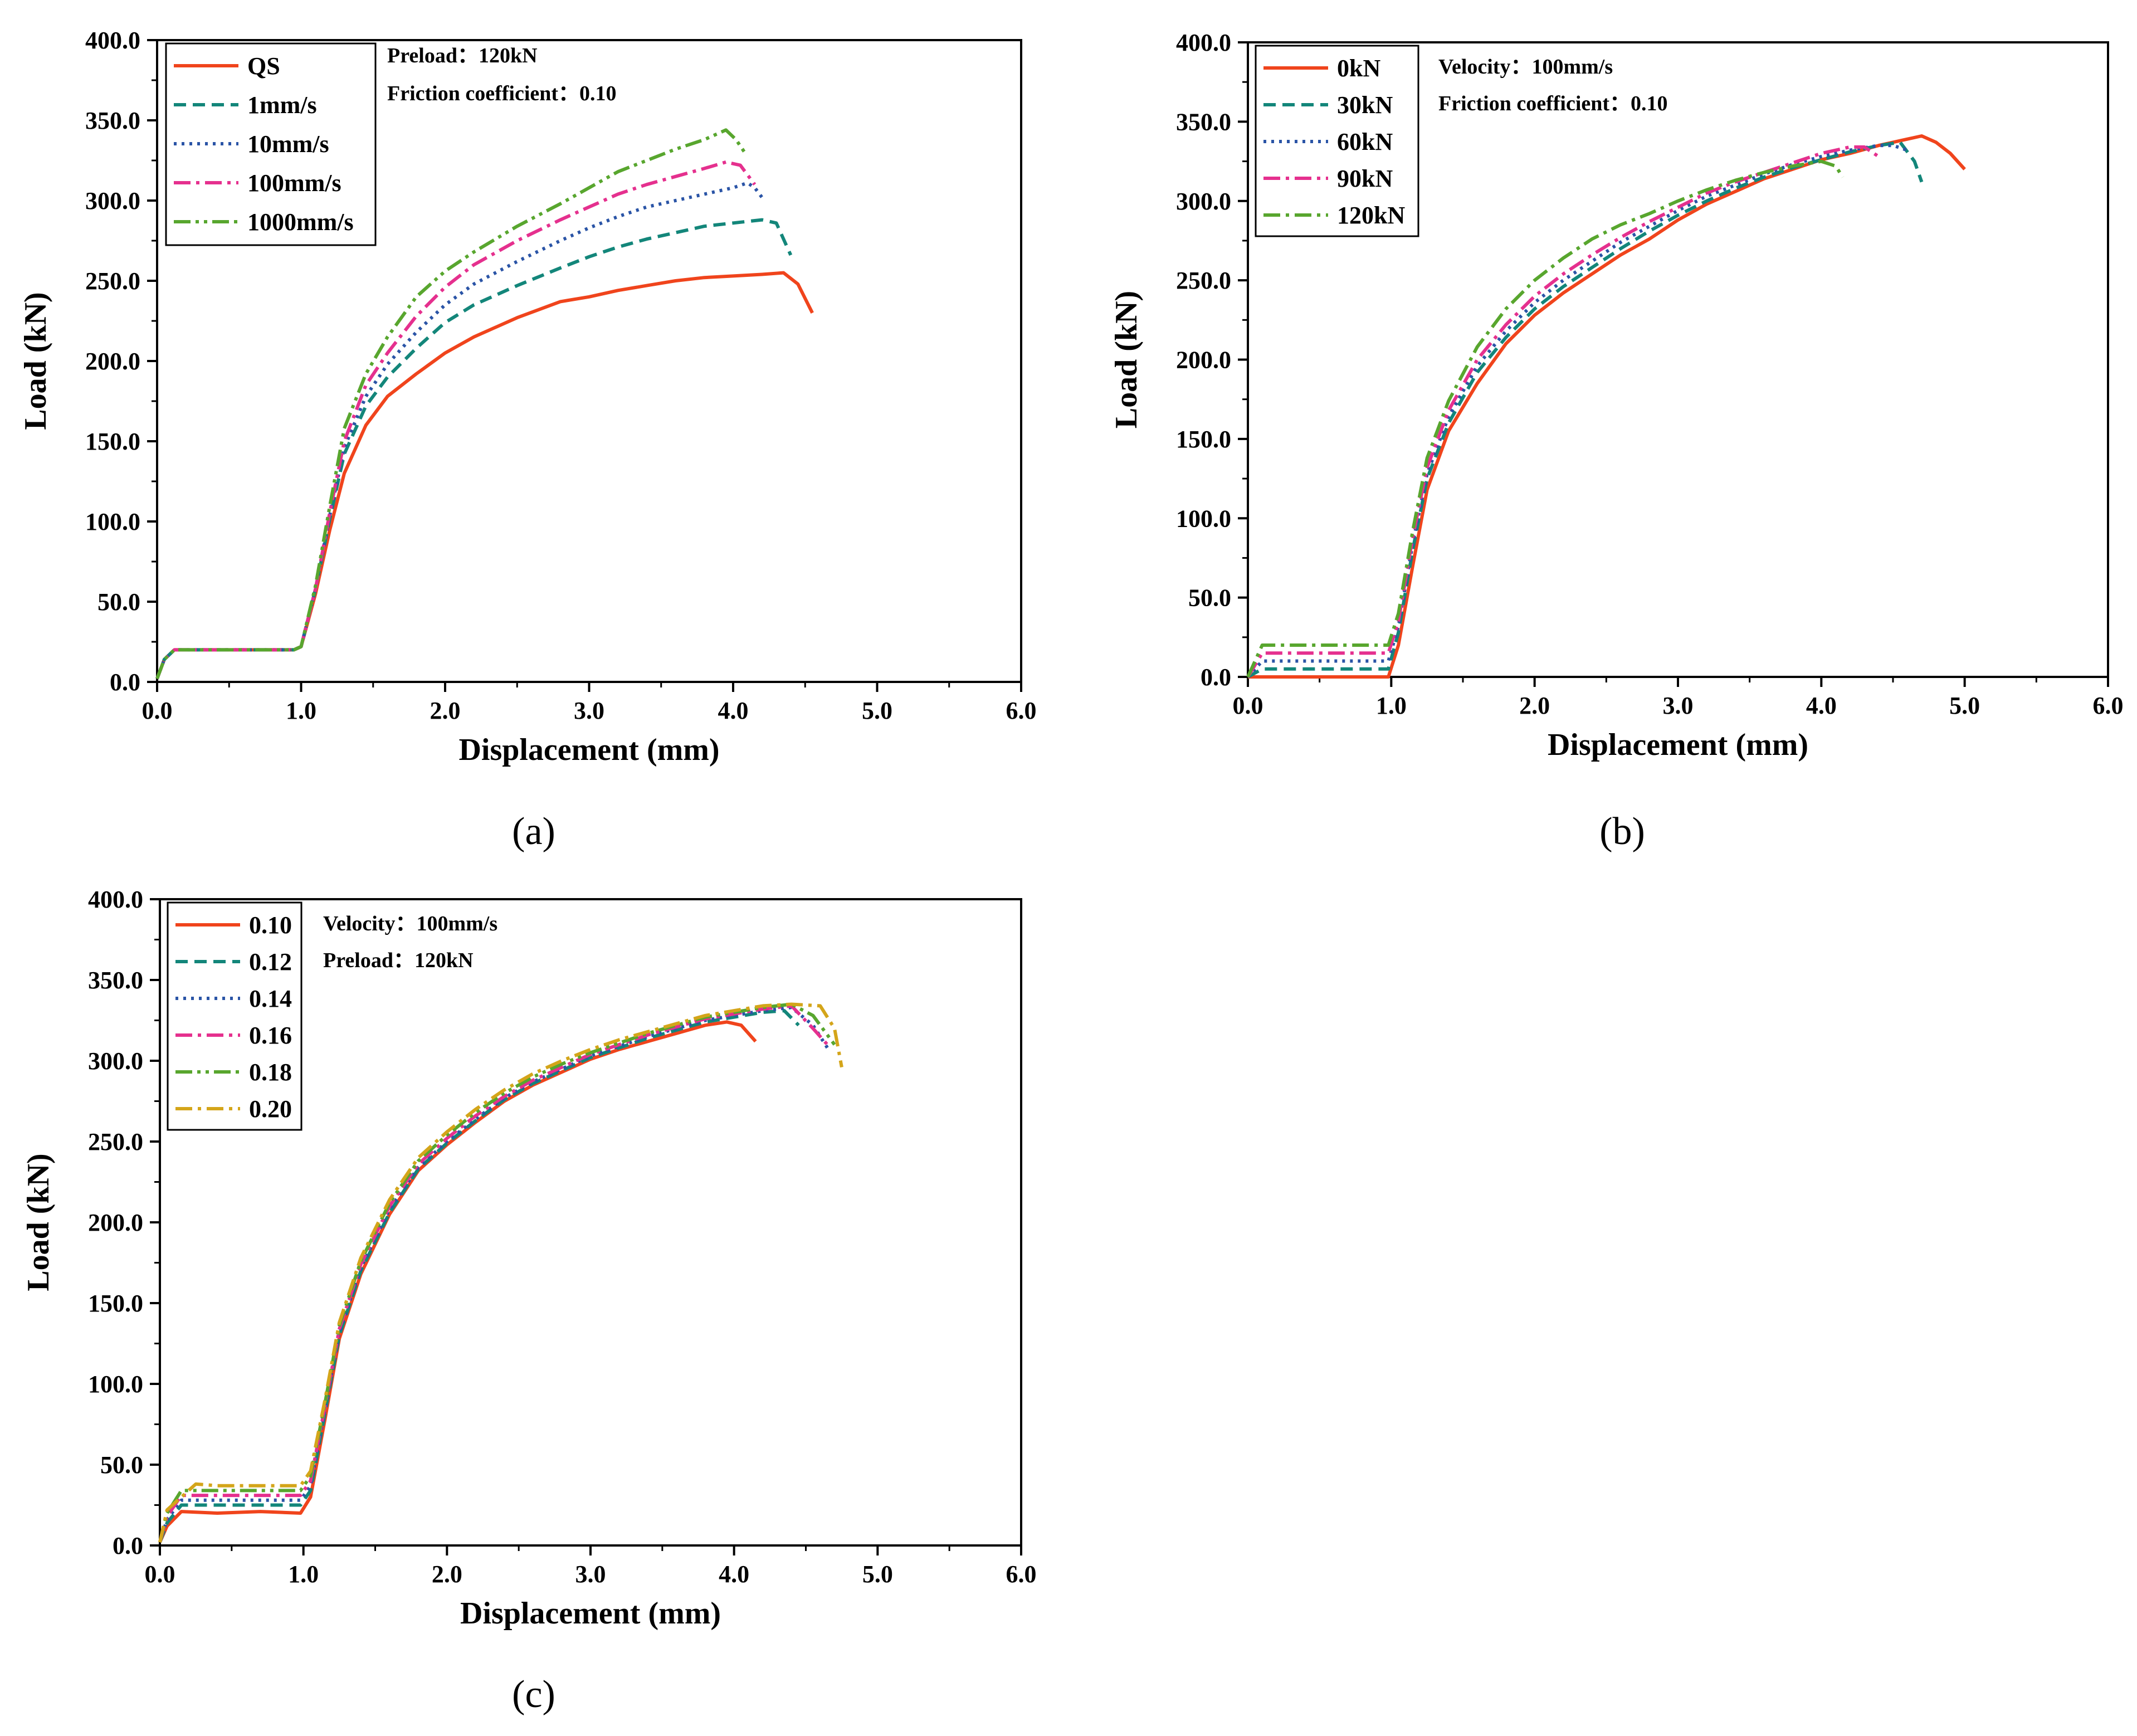 The image size is (2137, 1736). I want to click on legend-label: 120kN, so click(1371, 216).